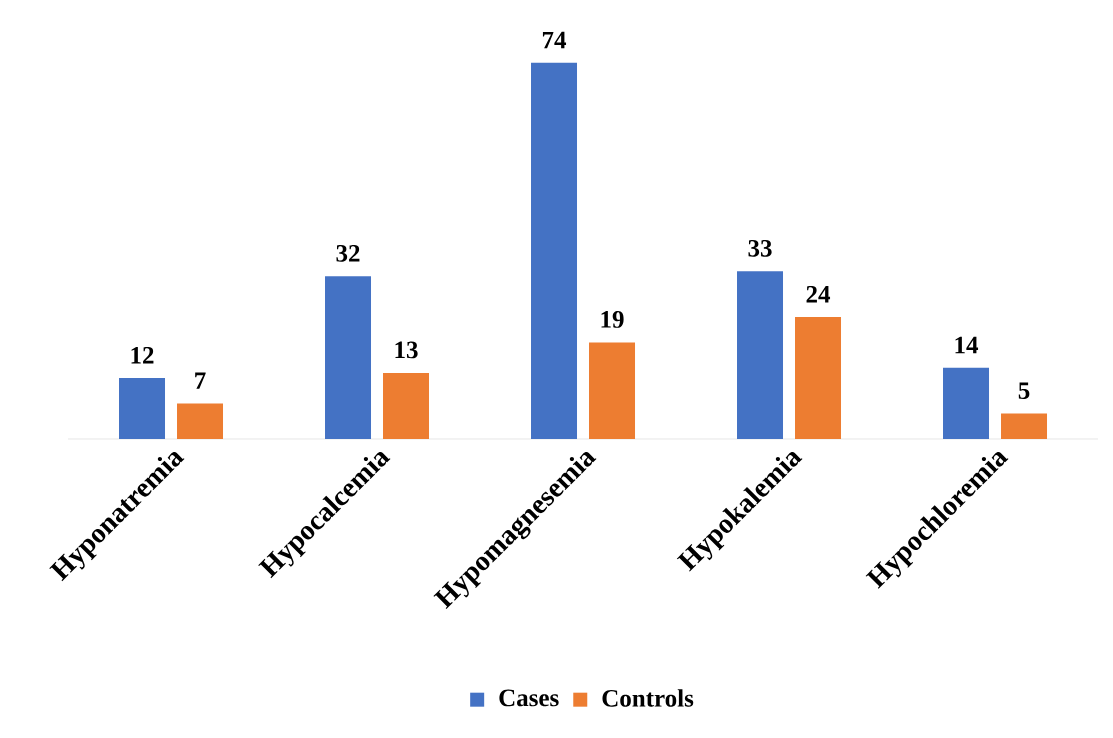 Image resolution: width=1113 pixels, height=738 pixels. Describe the element at coordinates (554, 40) in the screenshot. I see `data-label: 74` at that location.